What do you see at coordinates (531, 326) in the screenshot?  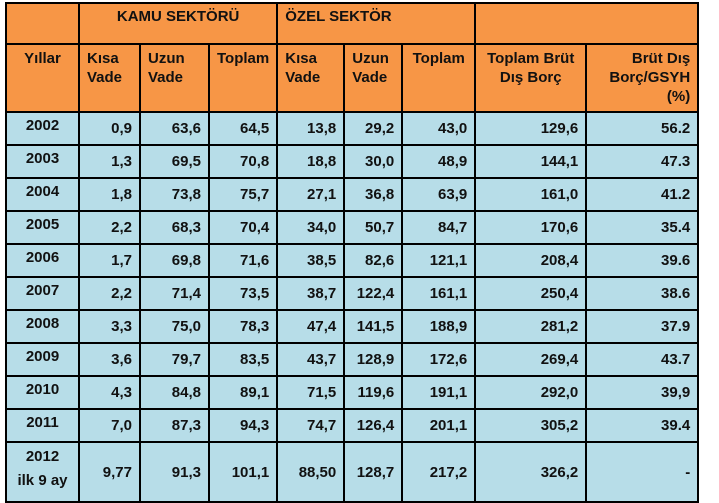 I see `cell-toplam-brut: 281,2` at bounding box center [531, 326].